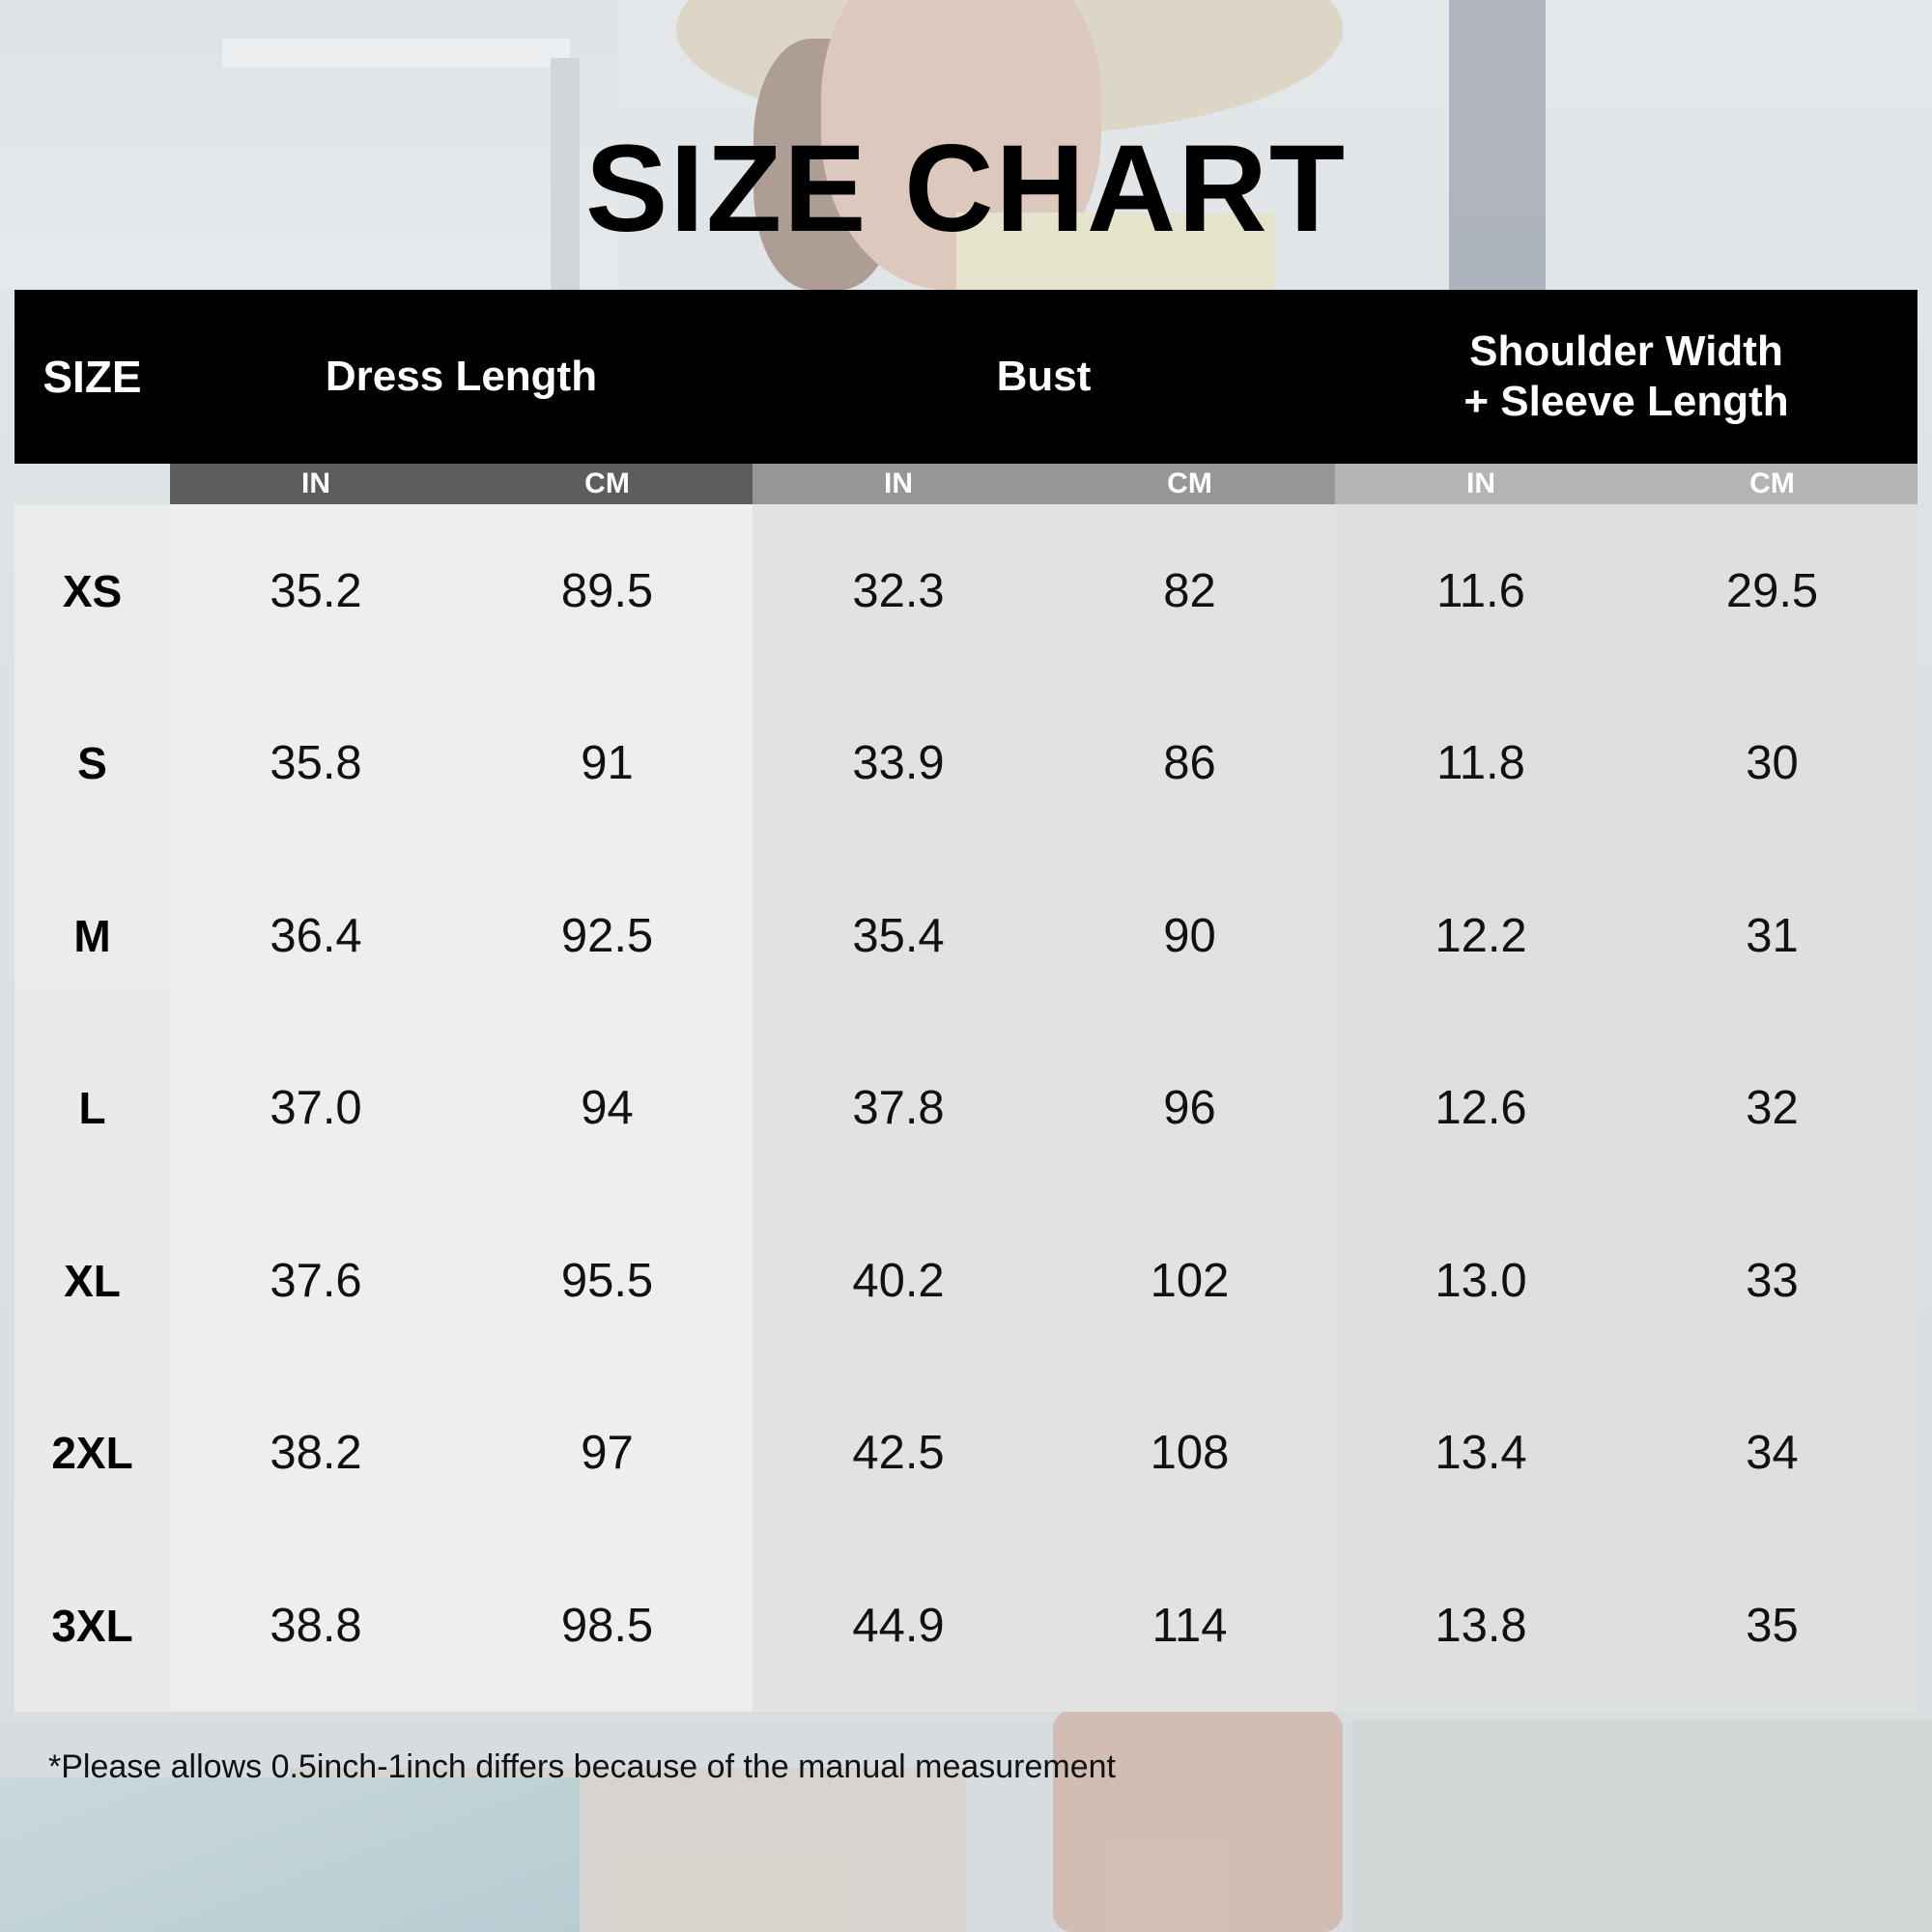 The height and width of the screenshot is (1932, 1932). What do you see at coordinates (966, 590) in the screenshot?
I see `table-row: XS 35.2 89.5 32.3 82 11.6 29.5` at bounding box center [966, 590].